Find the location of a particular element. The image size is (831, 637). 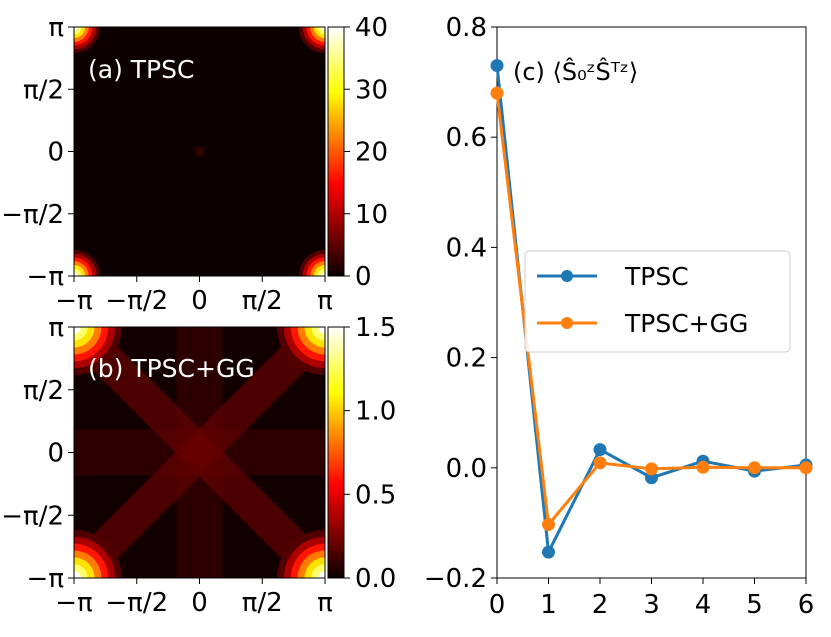

colorbar-b: 0.0 0.5 1.0 1.5 is located at coordinates (361, 453).